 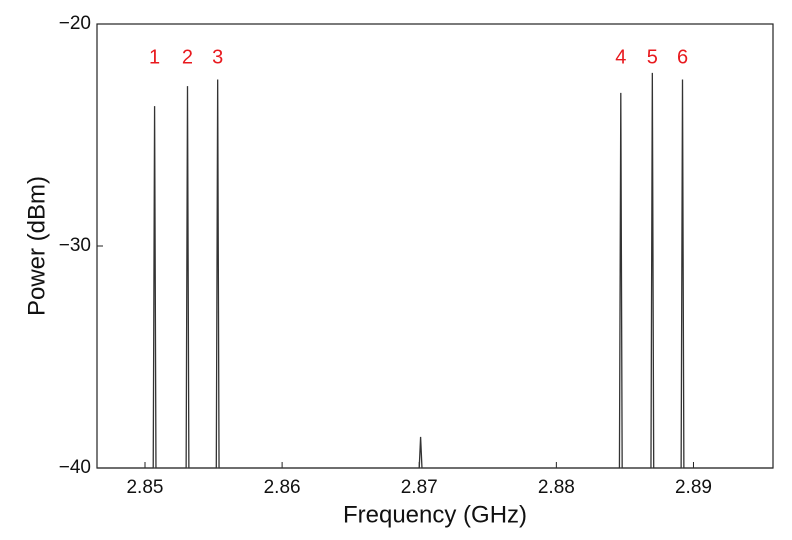 What do you see at coordinates (556, 487) in the screenshot?
I see `x-tick-label: 2.88` at bounding box center [556, 487].